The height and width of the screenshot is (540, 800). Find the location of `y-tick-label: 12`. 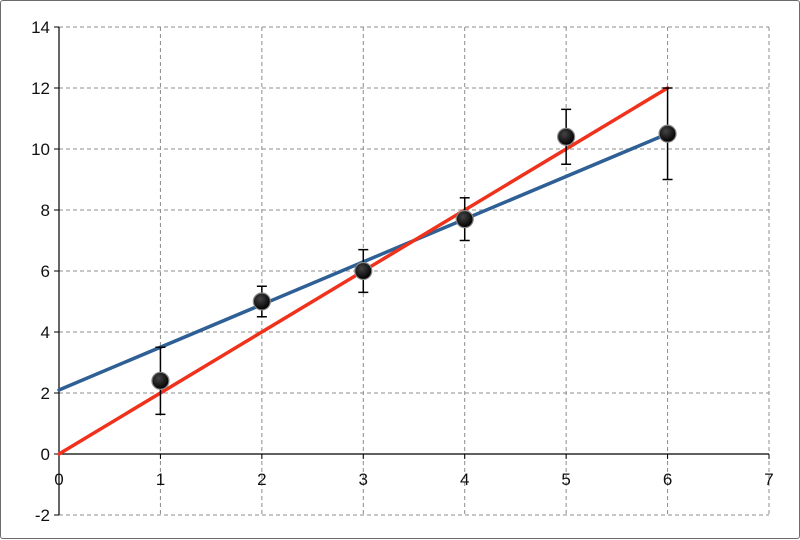

y-tick-label: 12 is located at coordinates (40, 88).